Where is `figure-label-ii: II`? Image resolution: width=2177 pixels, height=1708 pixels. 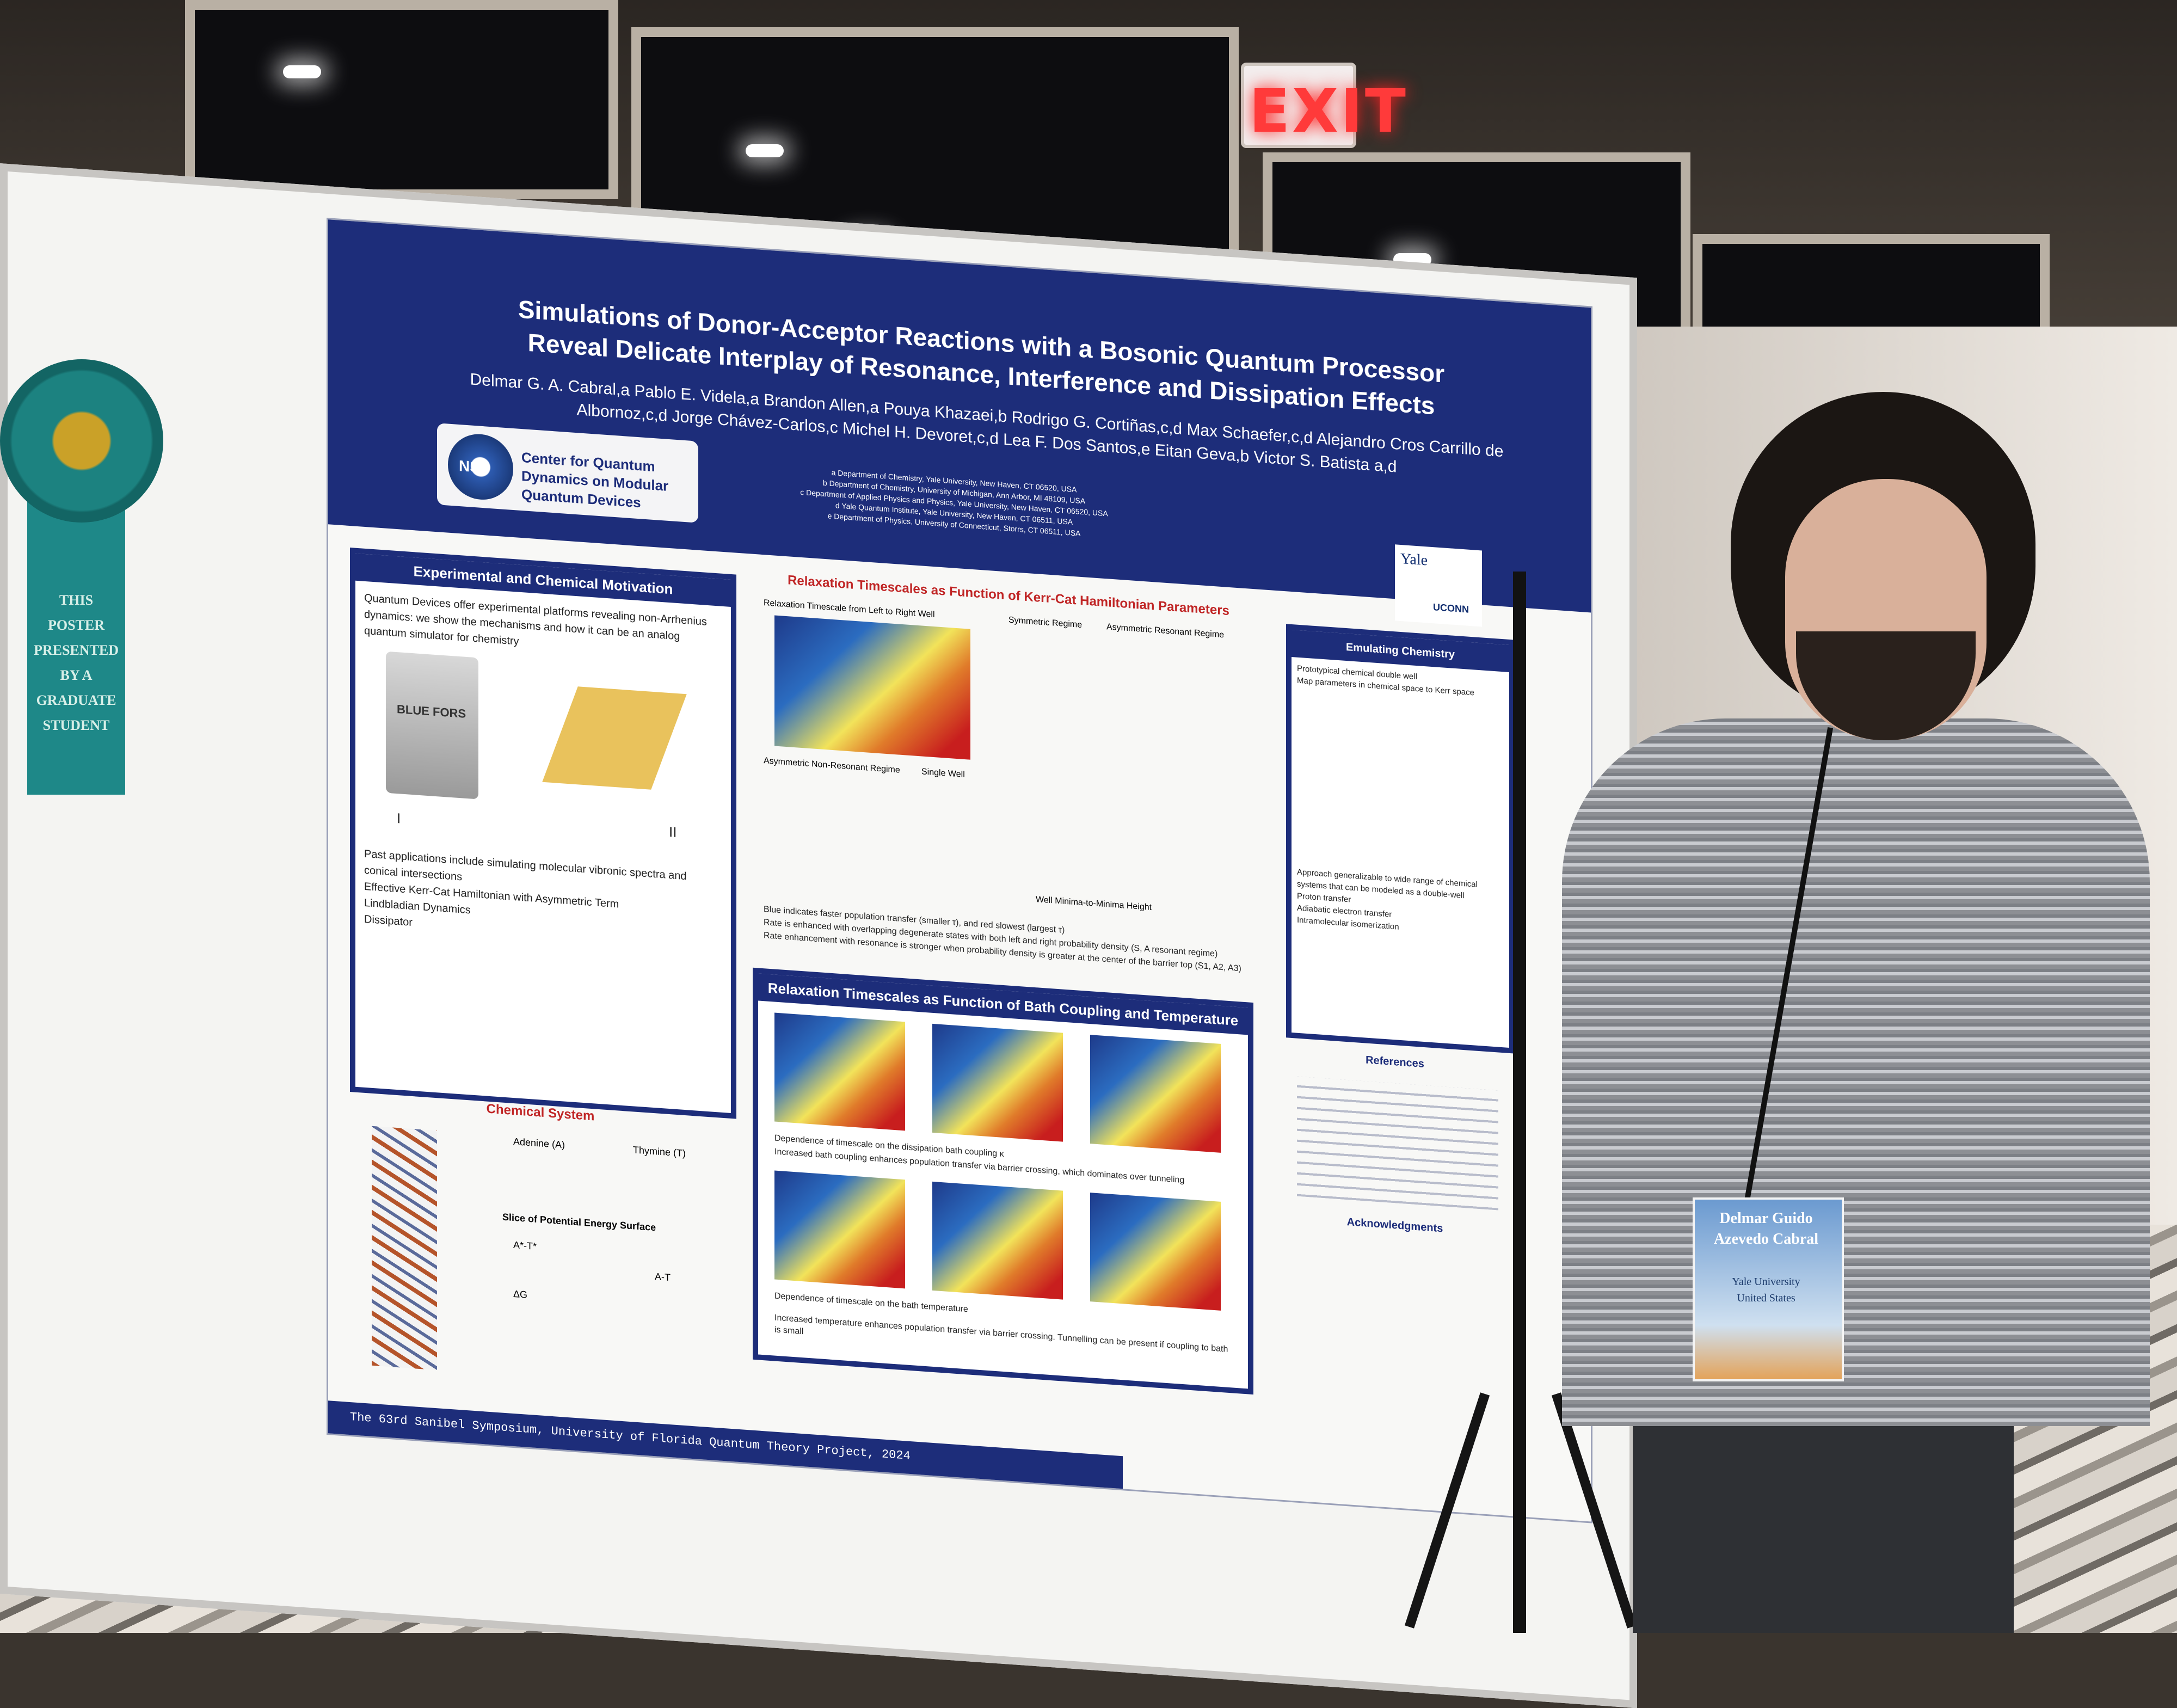 figure-label-ii: II is located at coordinates (673, 831).